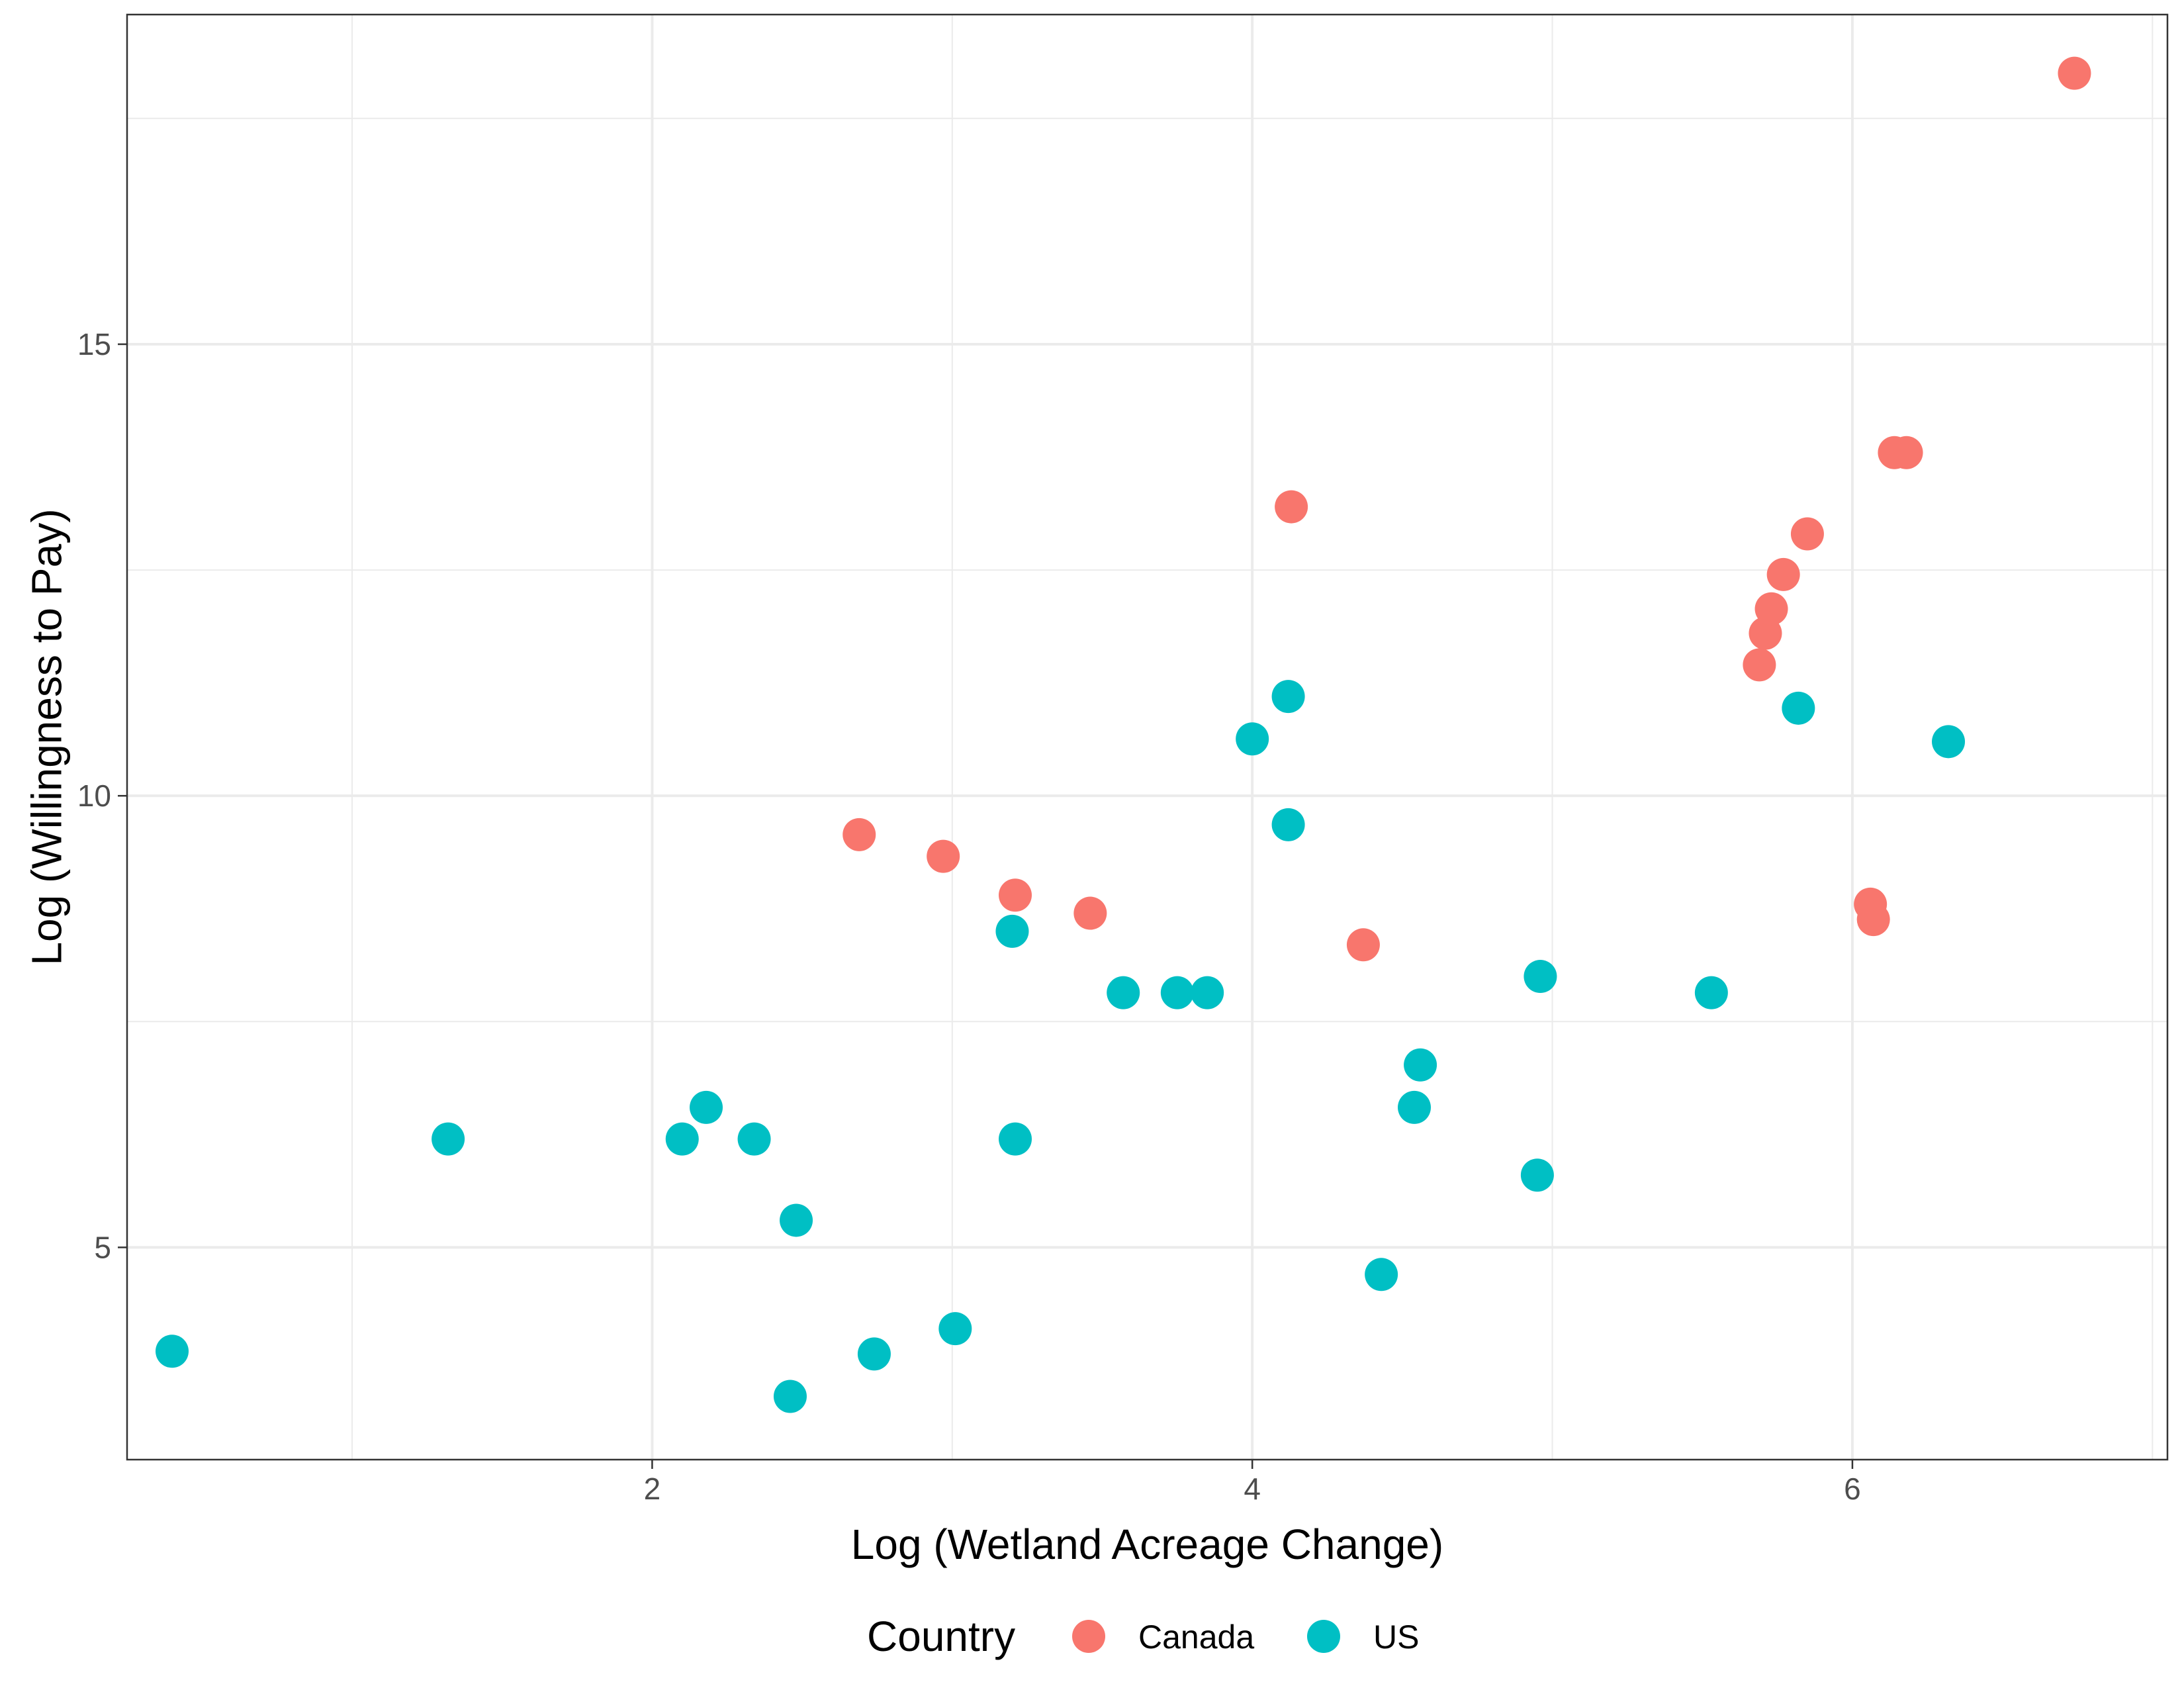  What do you see at coordinates (1196, 1637) in the screenshot?
I see `legend-label-canada: Canada` at bounding box center [1196, 1637].